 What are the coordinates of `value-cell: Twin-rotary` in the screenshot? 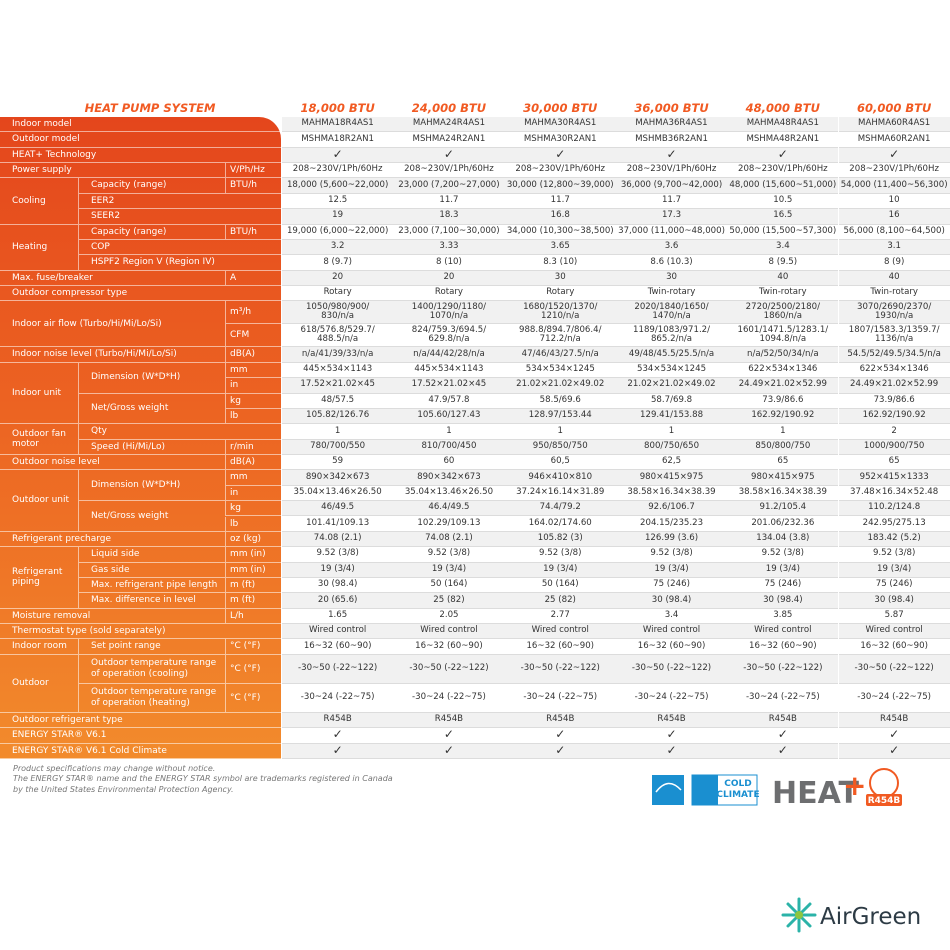 It's located at (894, 294).